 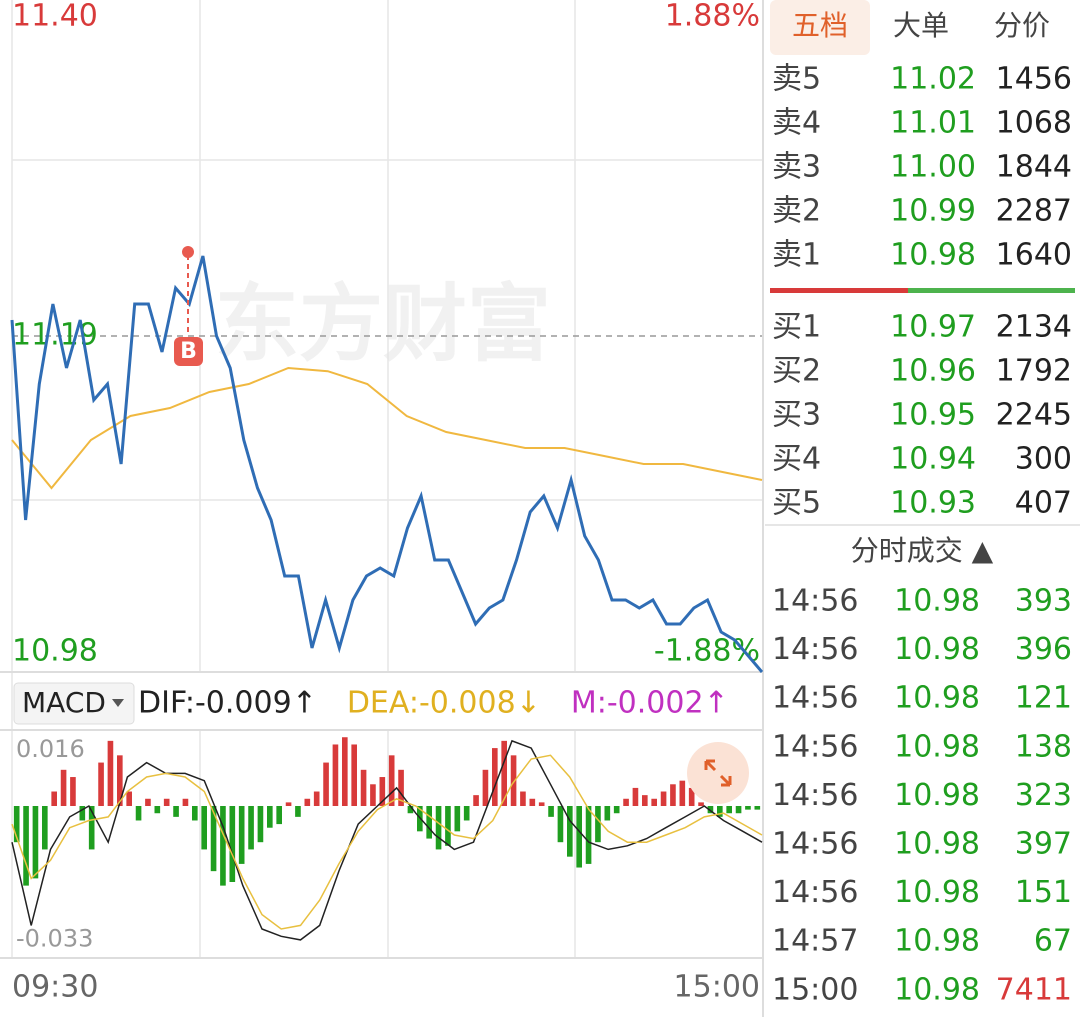 I want to click on indicator-value: DIF:-0.009↑, so click(x=227, y=703).